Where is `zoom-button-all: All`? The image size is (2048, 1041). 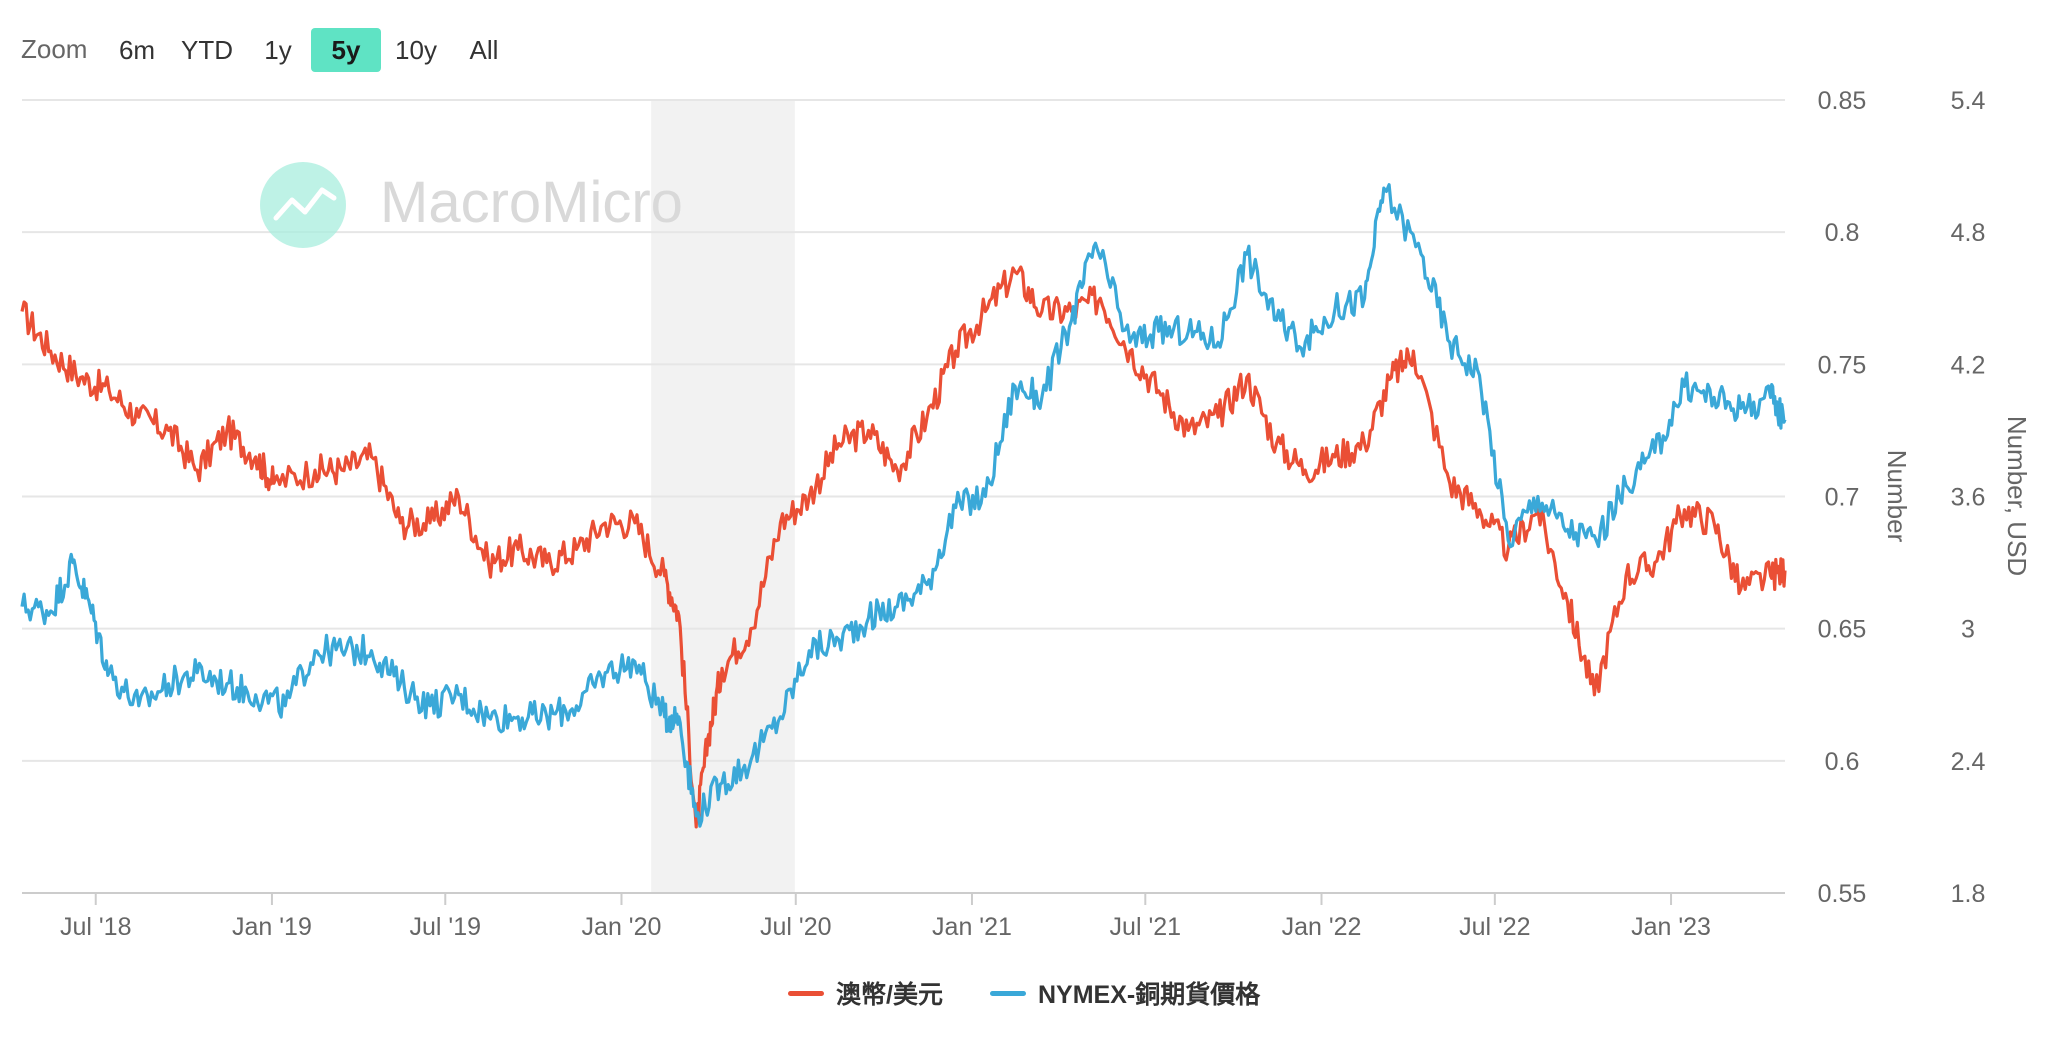
zoom-button-all: All is located at coordinates (484, 50).